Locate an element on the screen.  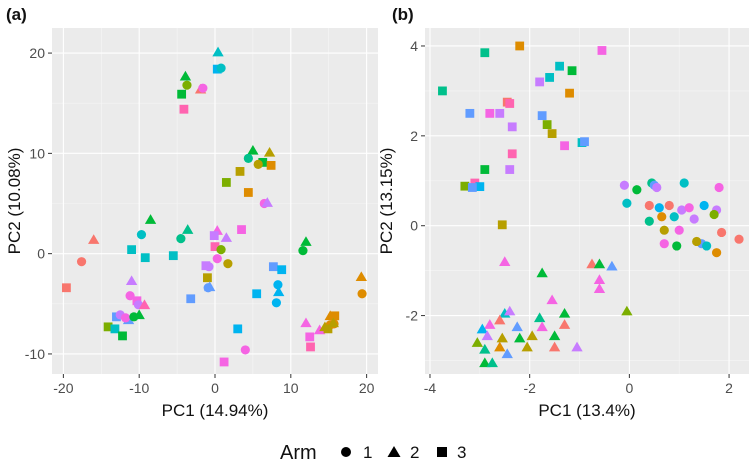
b-y-tick-label: 0 is located at coordinates (414, 226).